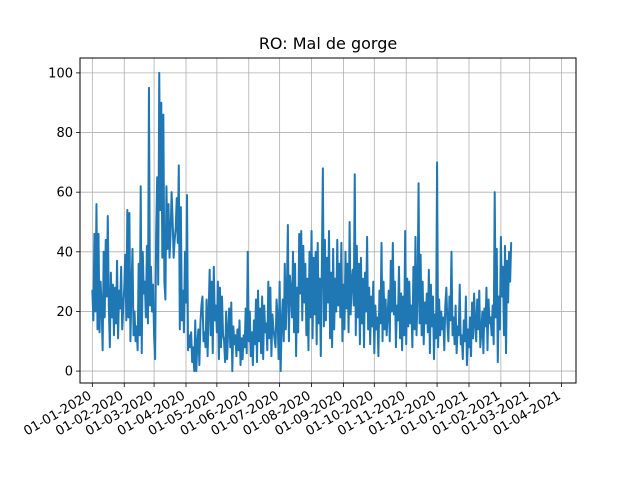  I want to click on y-tick-label: 100, so click(60, 73).